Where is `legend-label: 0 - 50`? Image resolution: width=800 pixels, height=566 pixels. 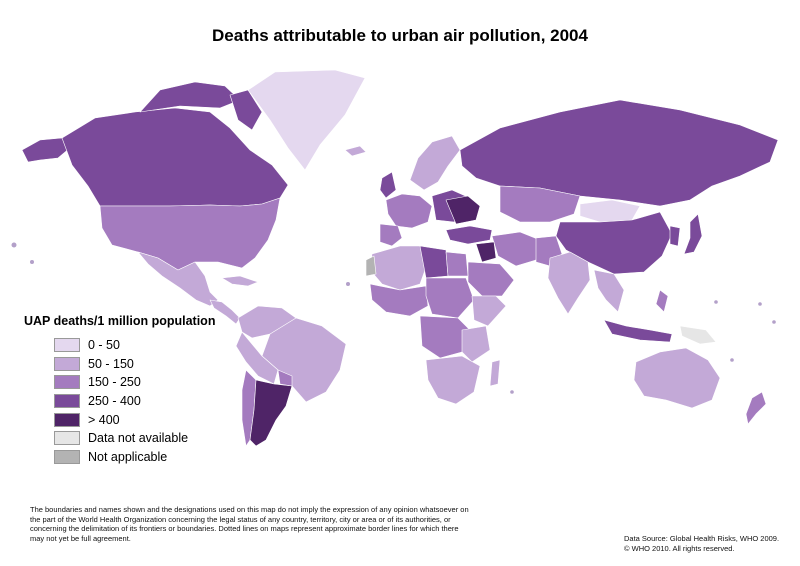 legend-label: 0 - 50 is located at coordinates (104, 345).